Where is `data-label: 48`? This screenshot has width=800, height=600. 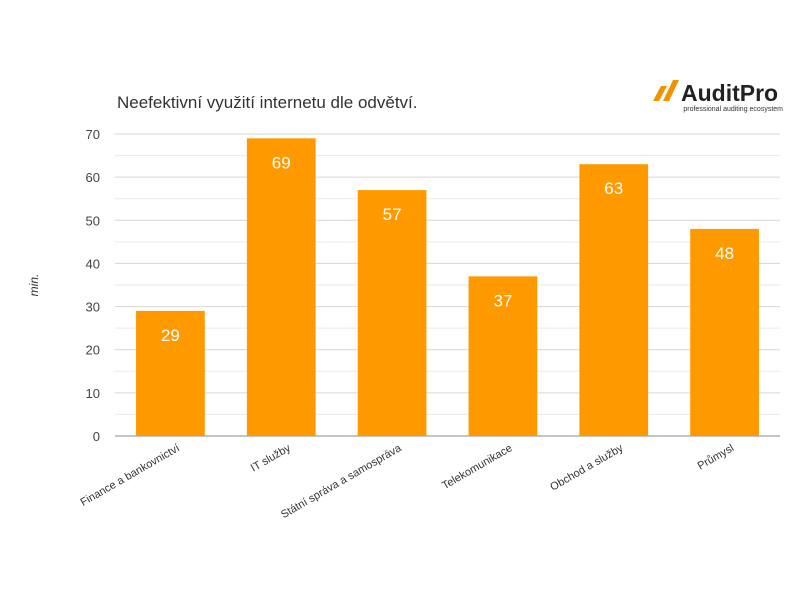
data-label: 48 is located at coordinates (724, 253).